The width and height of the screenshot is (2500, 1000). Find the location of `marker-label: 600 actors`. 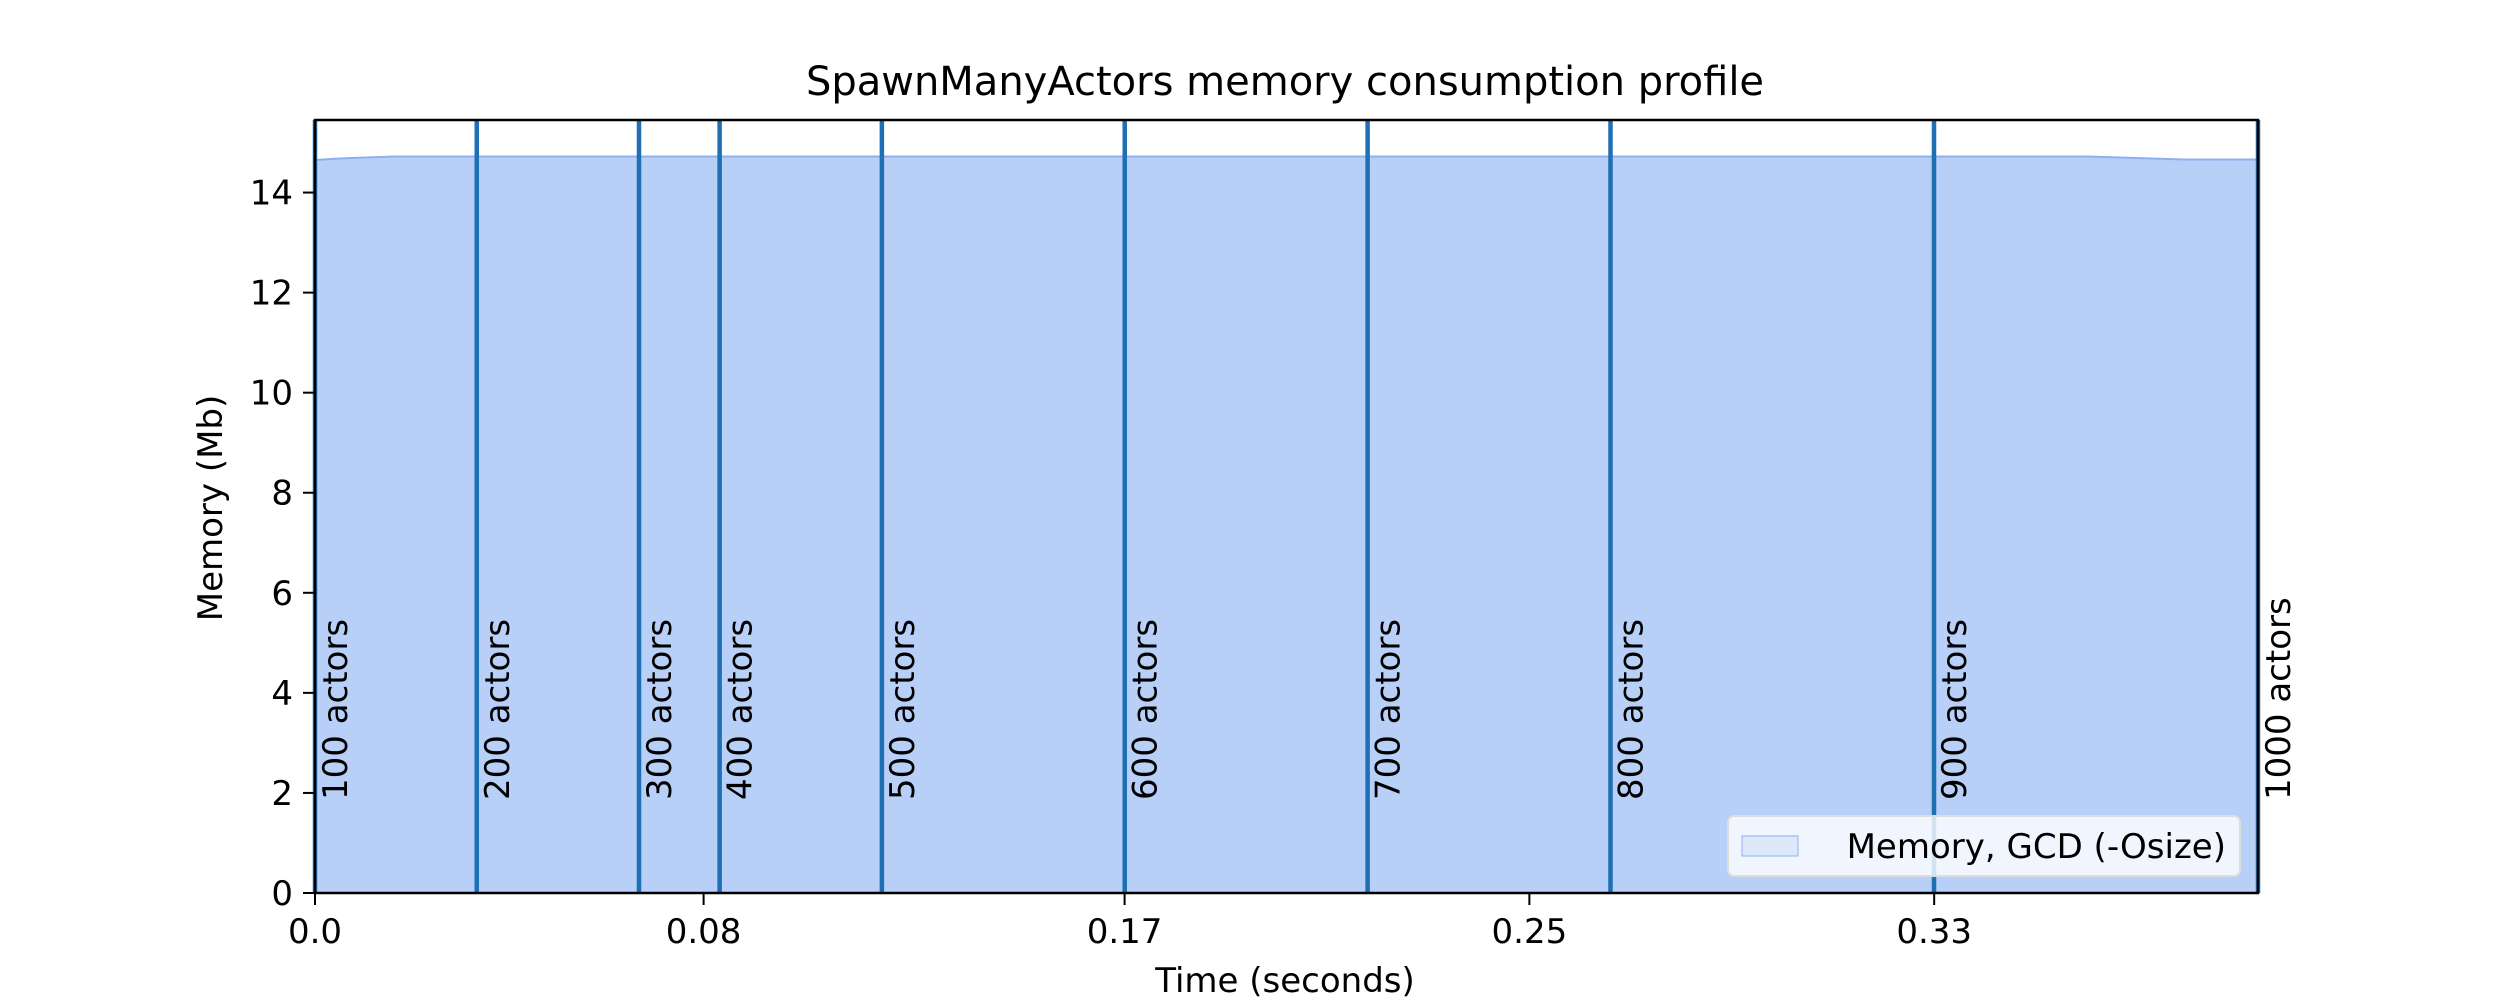

marker-label: 600 actors is located at coordinates (1146, 709).